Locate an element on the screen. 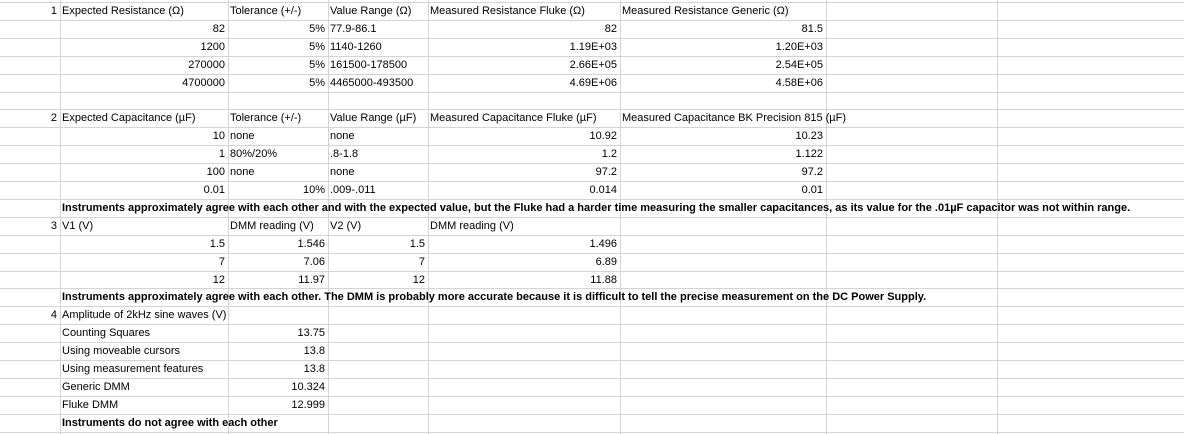  sheet-cell: 1.2 is located at coordinates (609, 154).